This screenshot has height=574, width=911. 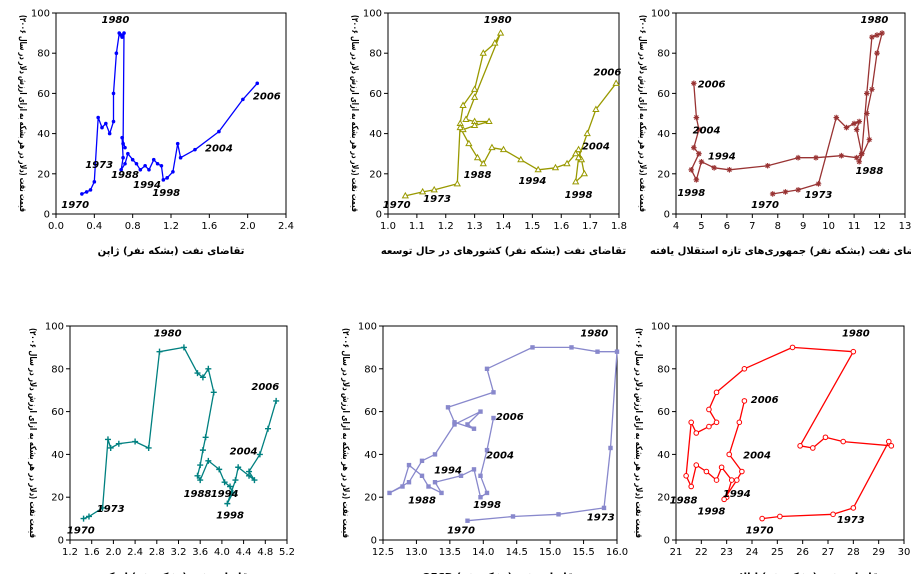 What do you see at coordinates (448, 471) in the screenshot?
I see `year-annotation: 1994` at bounding box center [448, 471].